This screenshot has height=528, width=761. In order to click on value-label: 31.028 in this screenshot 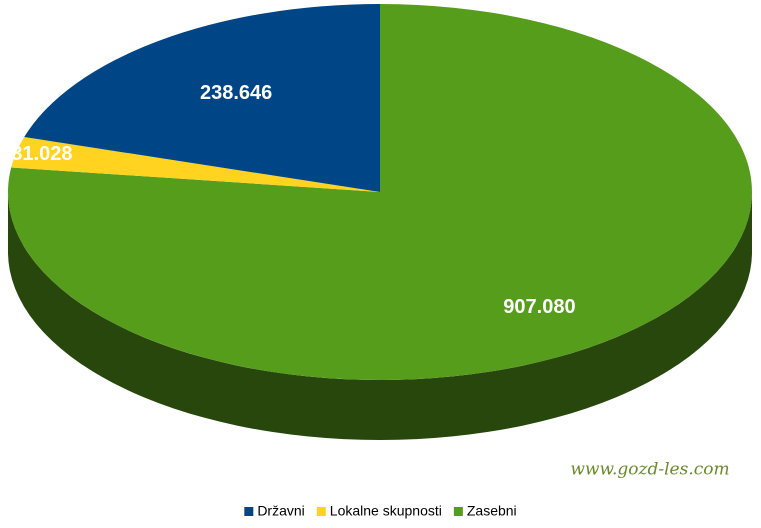, I will do `click(41, 154)`.